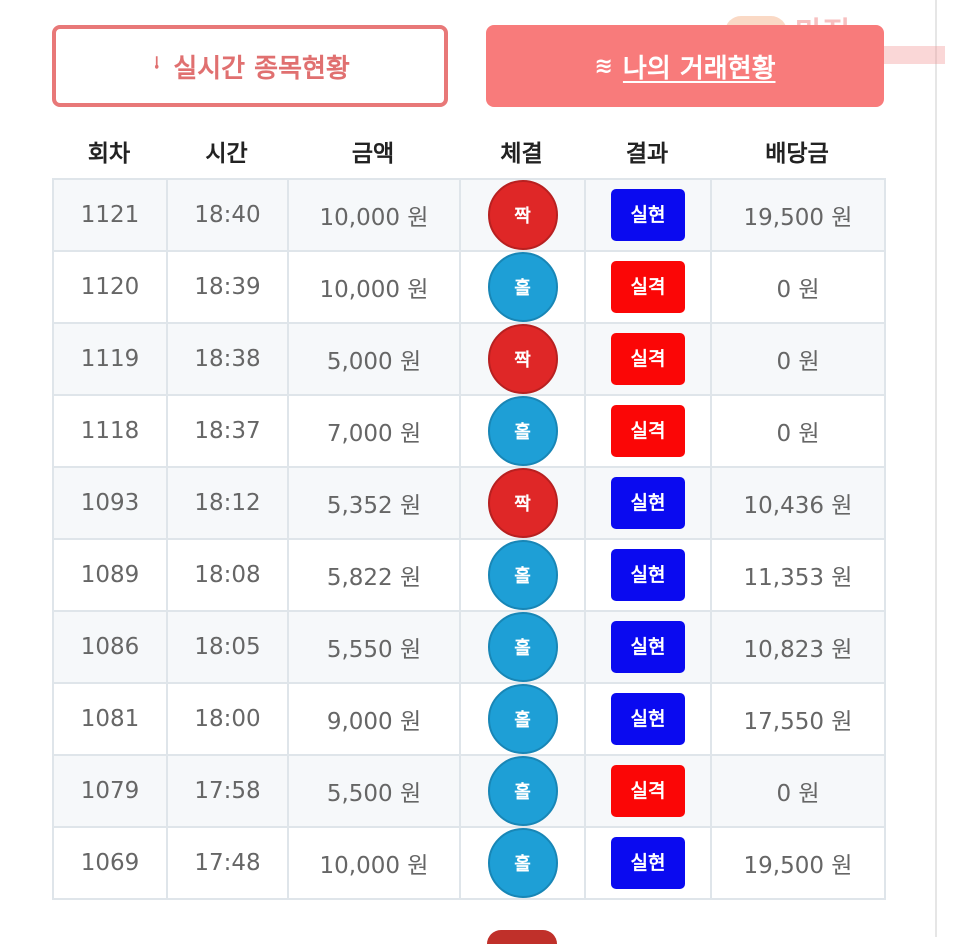 Image resolution: width=957 pixels, height=944 pixels. Describe the element at coordinates (110, 215) in the screenshot. I see `round-value: 1121` at that location.